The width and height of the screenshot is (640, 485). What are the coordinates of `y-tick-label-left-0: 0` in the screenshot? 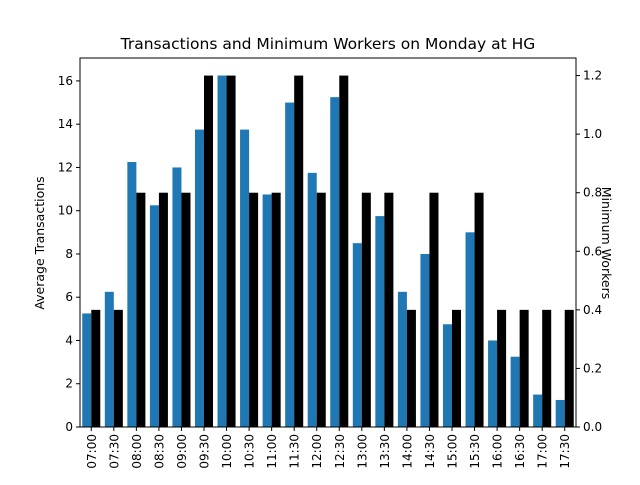 It's located at (69, 427).